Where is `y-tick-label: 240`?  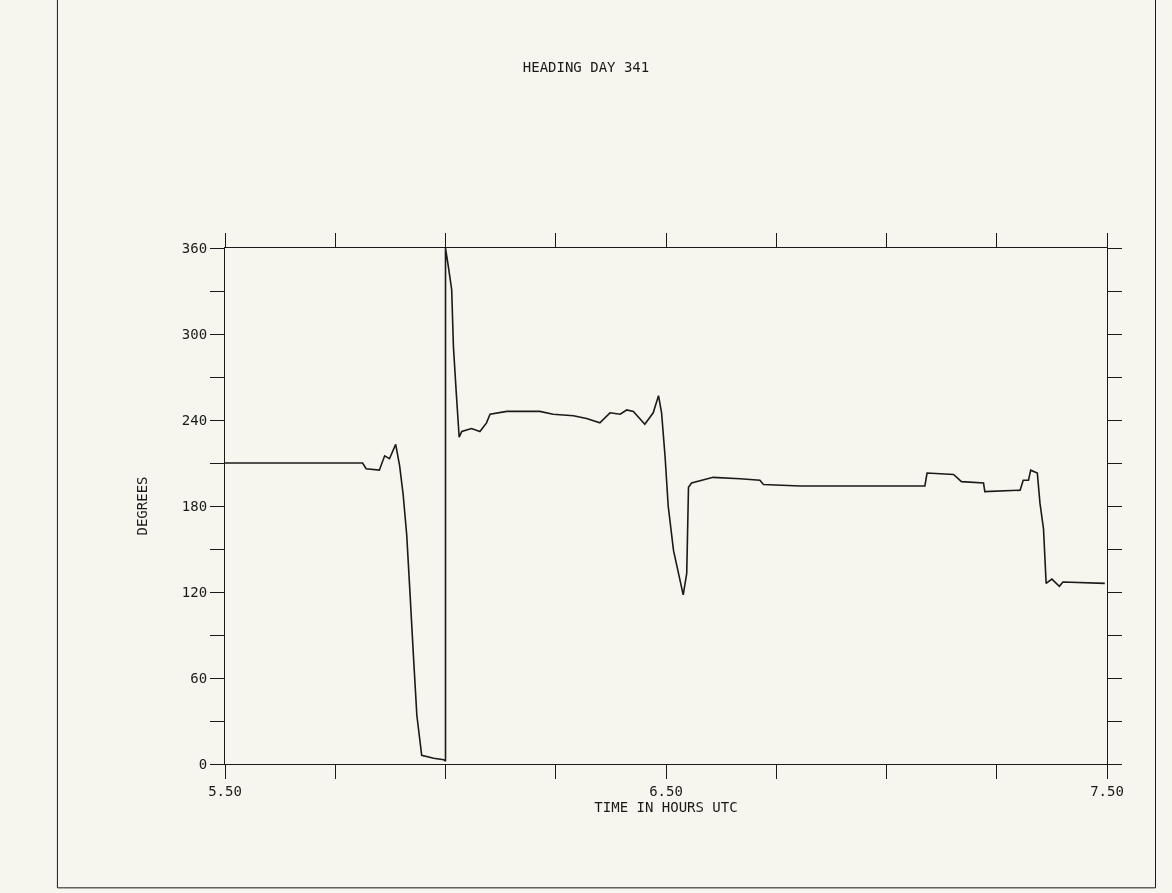 y-tick-label: 240 is located at coordinates (194, 419).